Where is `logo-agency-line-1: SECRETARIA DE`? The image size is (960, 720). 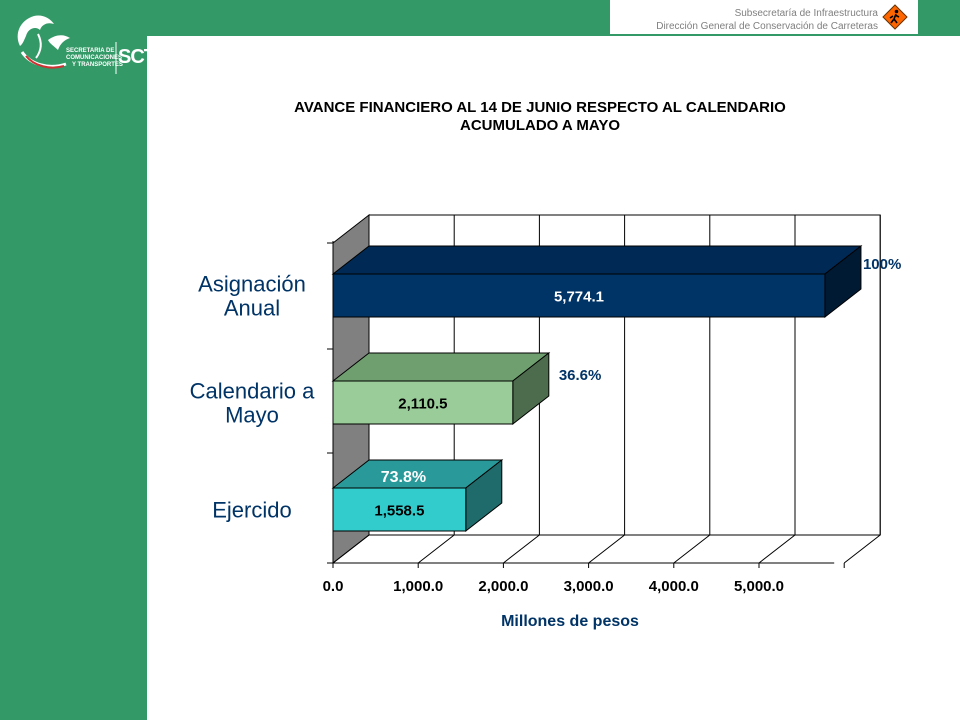 logo-agency-line-1: SECRETARIA DE is located at coordinates (90, 51).